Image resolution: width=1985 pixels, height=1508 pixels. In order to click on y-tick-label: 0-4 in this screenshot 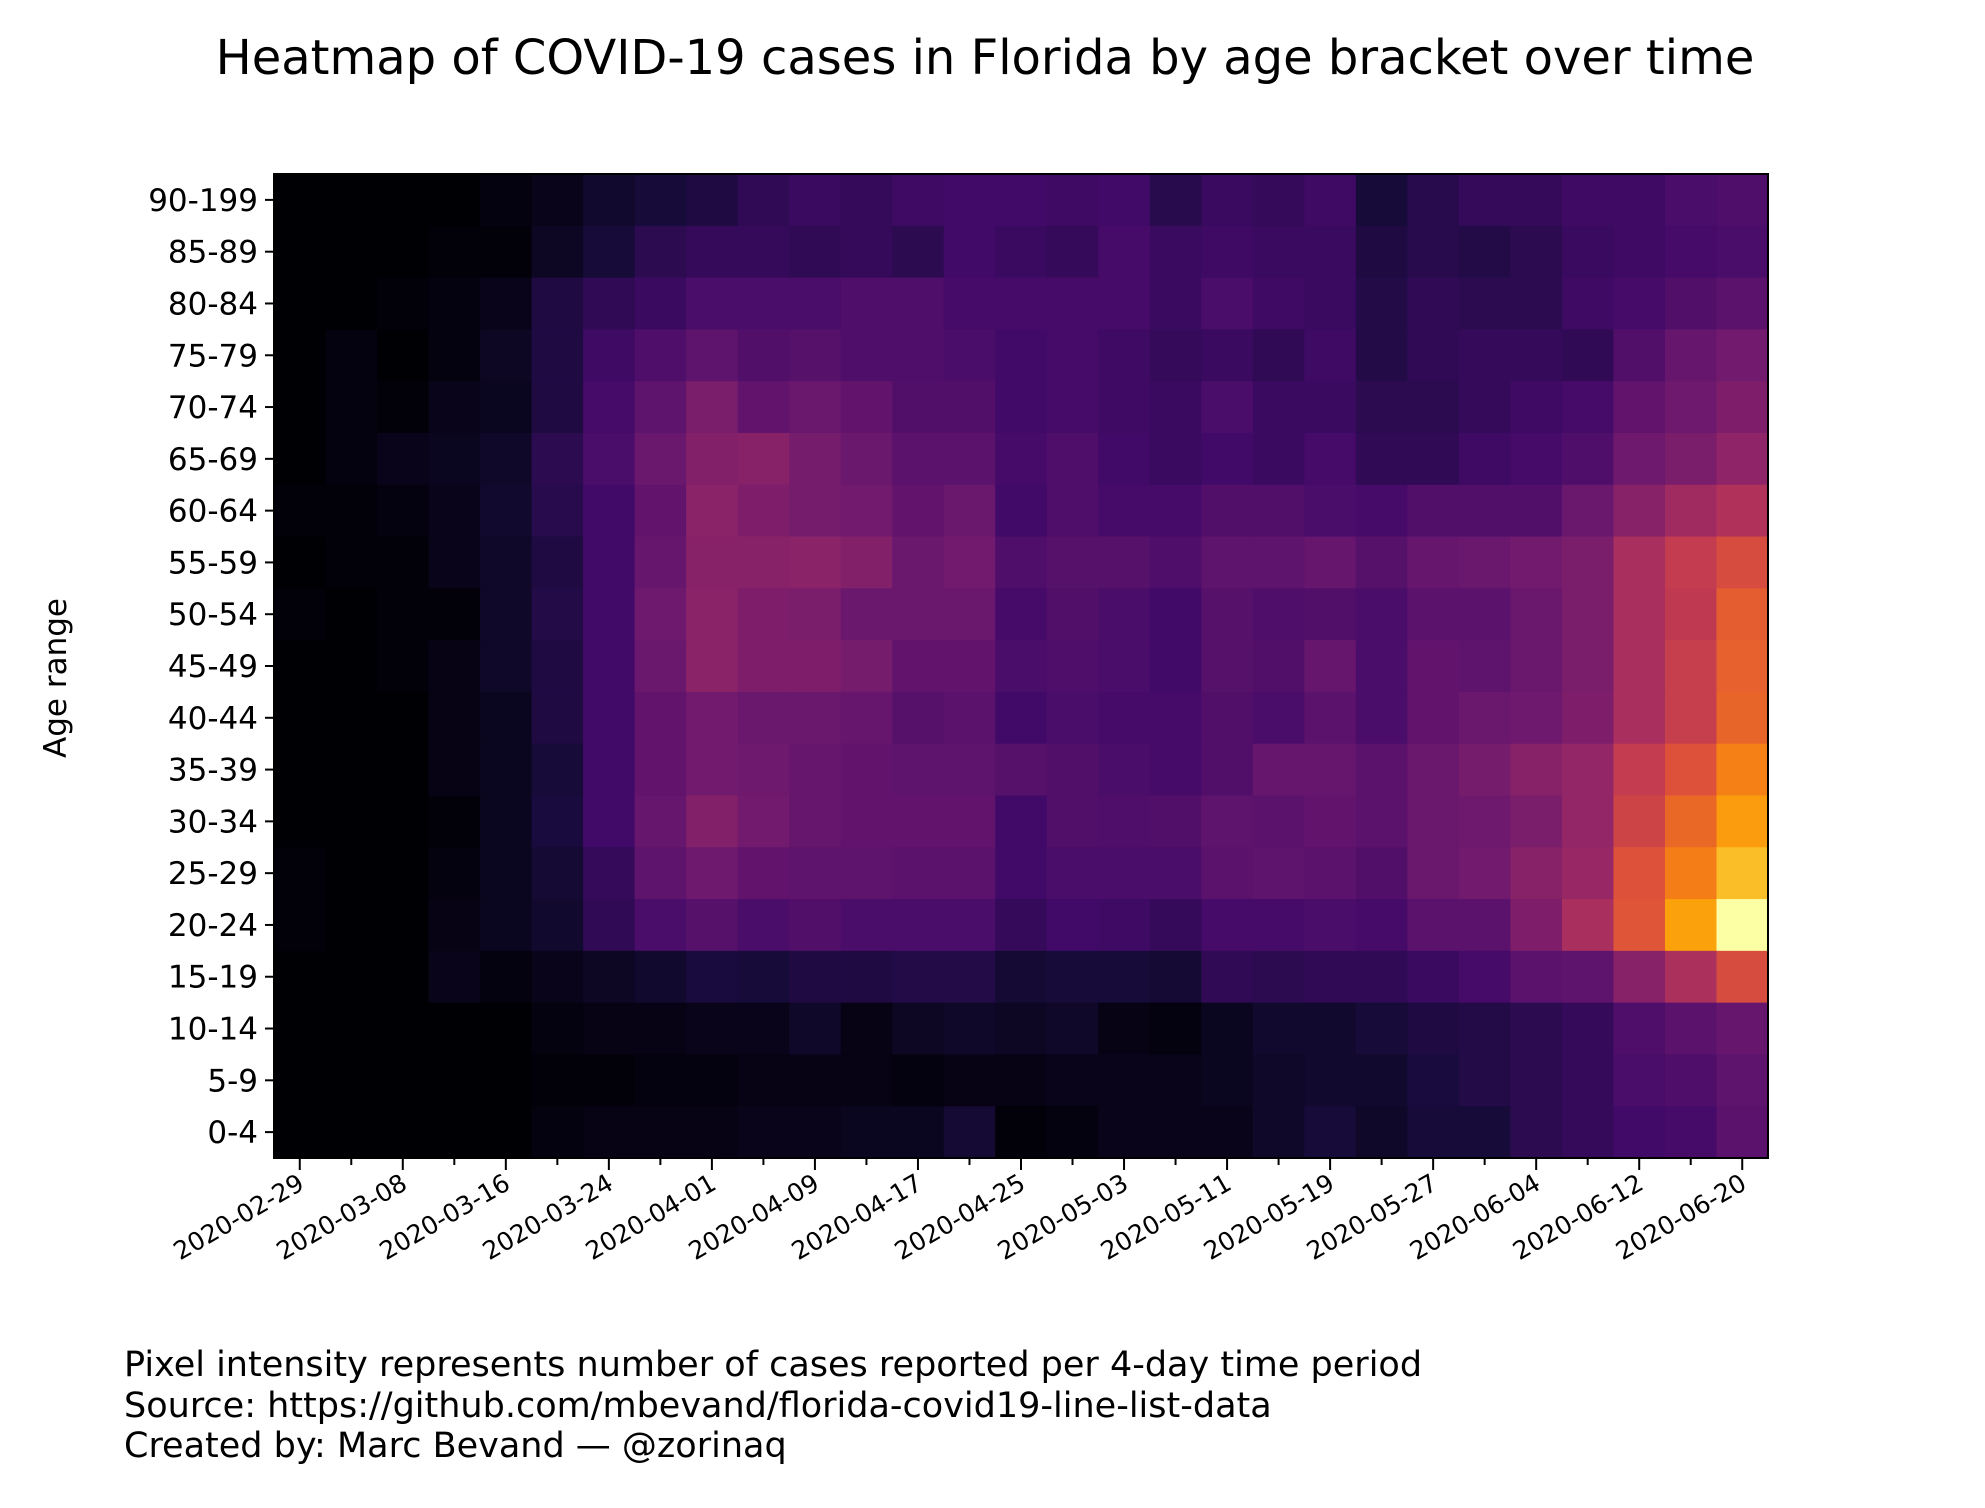, I will do `click(232, 1133)`.